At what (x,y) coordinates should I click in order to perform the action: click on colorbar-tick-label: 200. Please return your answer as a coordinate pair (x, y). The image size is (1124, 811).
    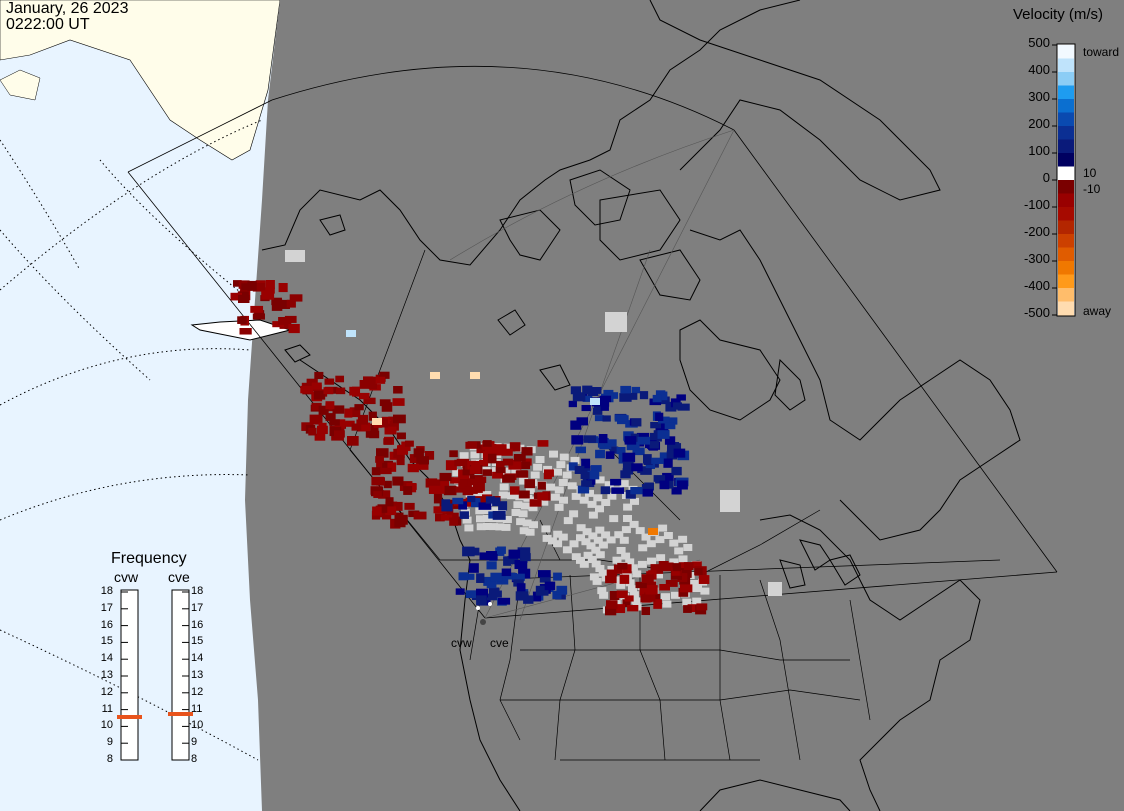
    Looking at the image, I should click on (1039, 123).